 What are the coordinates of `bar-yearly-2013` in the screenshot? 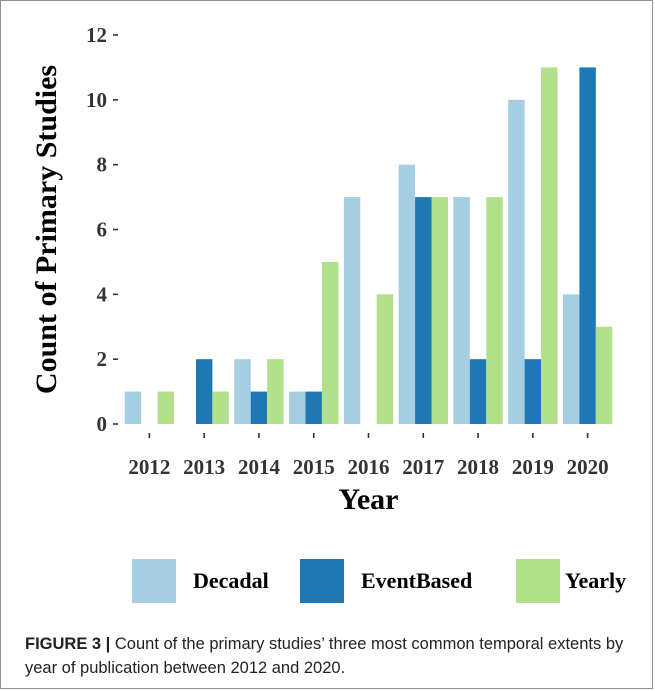 It's located at (220, 407).